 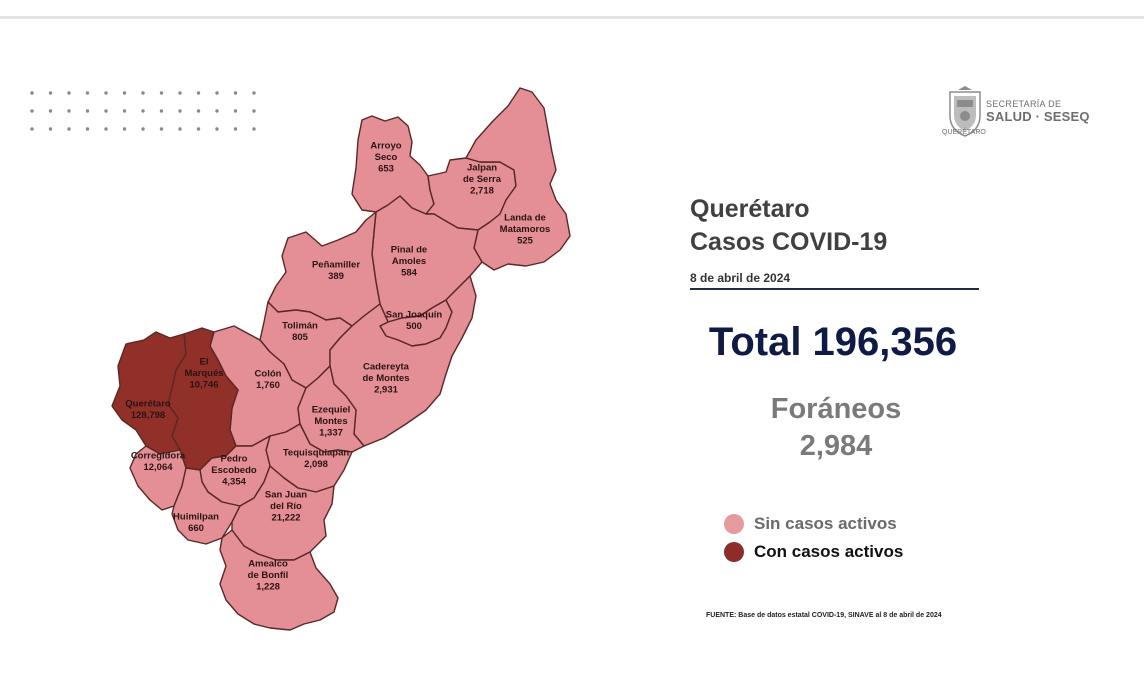 What do you see at coordinates (829, 551) in the screenshot?
I see `legend-label-active: Con casos activos` at bounding box center [829, 551].